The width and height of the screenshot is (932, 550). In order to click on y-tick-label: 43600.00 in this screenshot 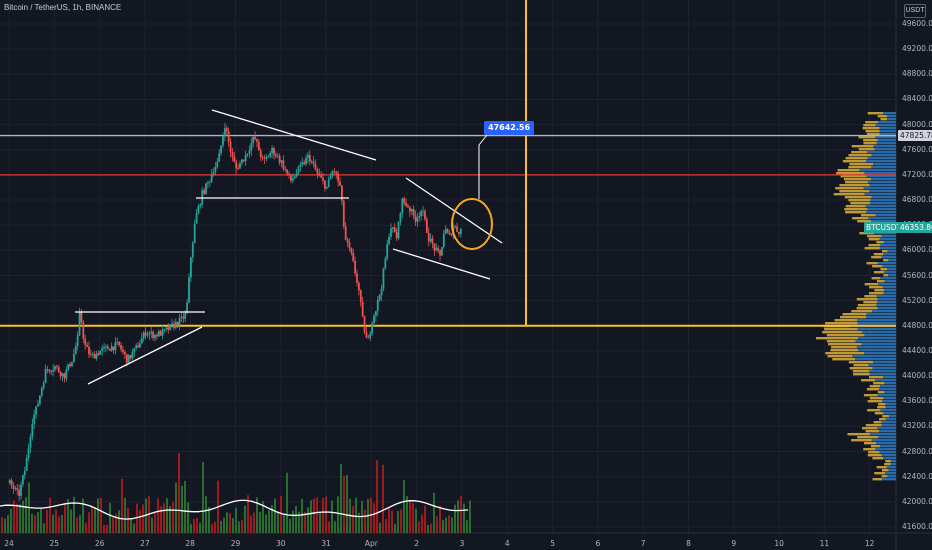, I will do `click(917, 401)`.